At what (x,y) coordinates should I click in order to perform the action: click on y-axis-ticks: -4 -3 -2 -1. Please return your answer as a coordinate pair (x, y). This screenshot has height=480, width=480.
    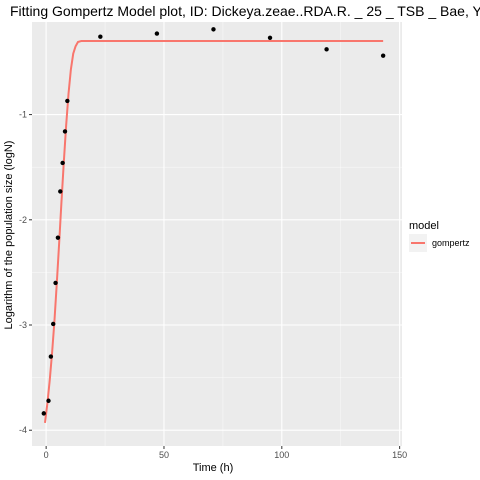
    Looking at the image, I should click on (25, 272).